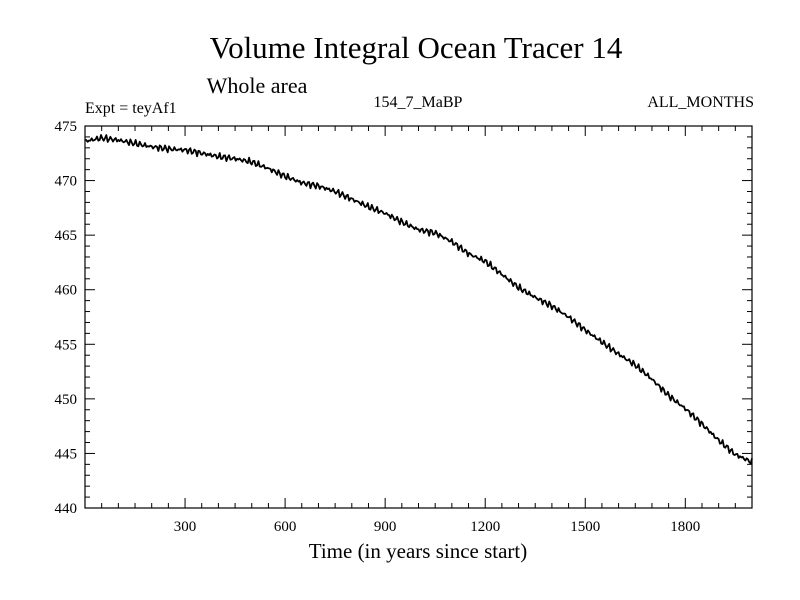 The width and height of the screenshot is (800, 600). I want to click on x-tick-label: 900, so click(385, 527).